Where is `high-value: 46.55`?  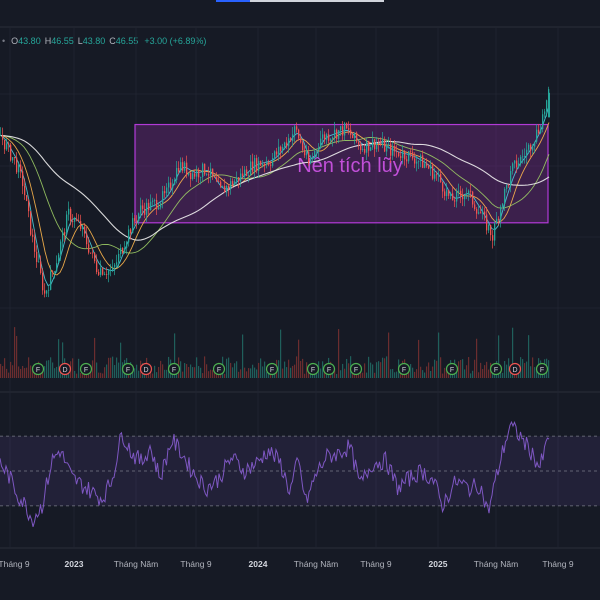
high-value: 46.55 is located at coordinates (62, 41).